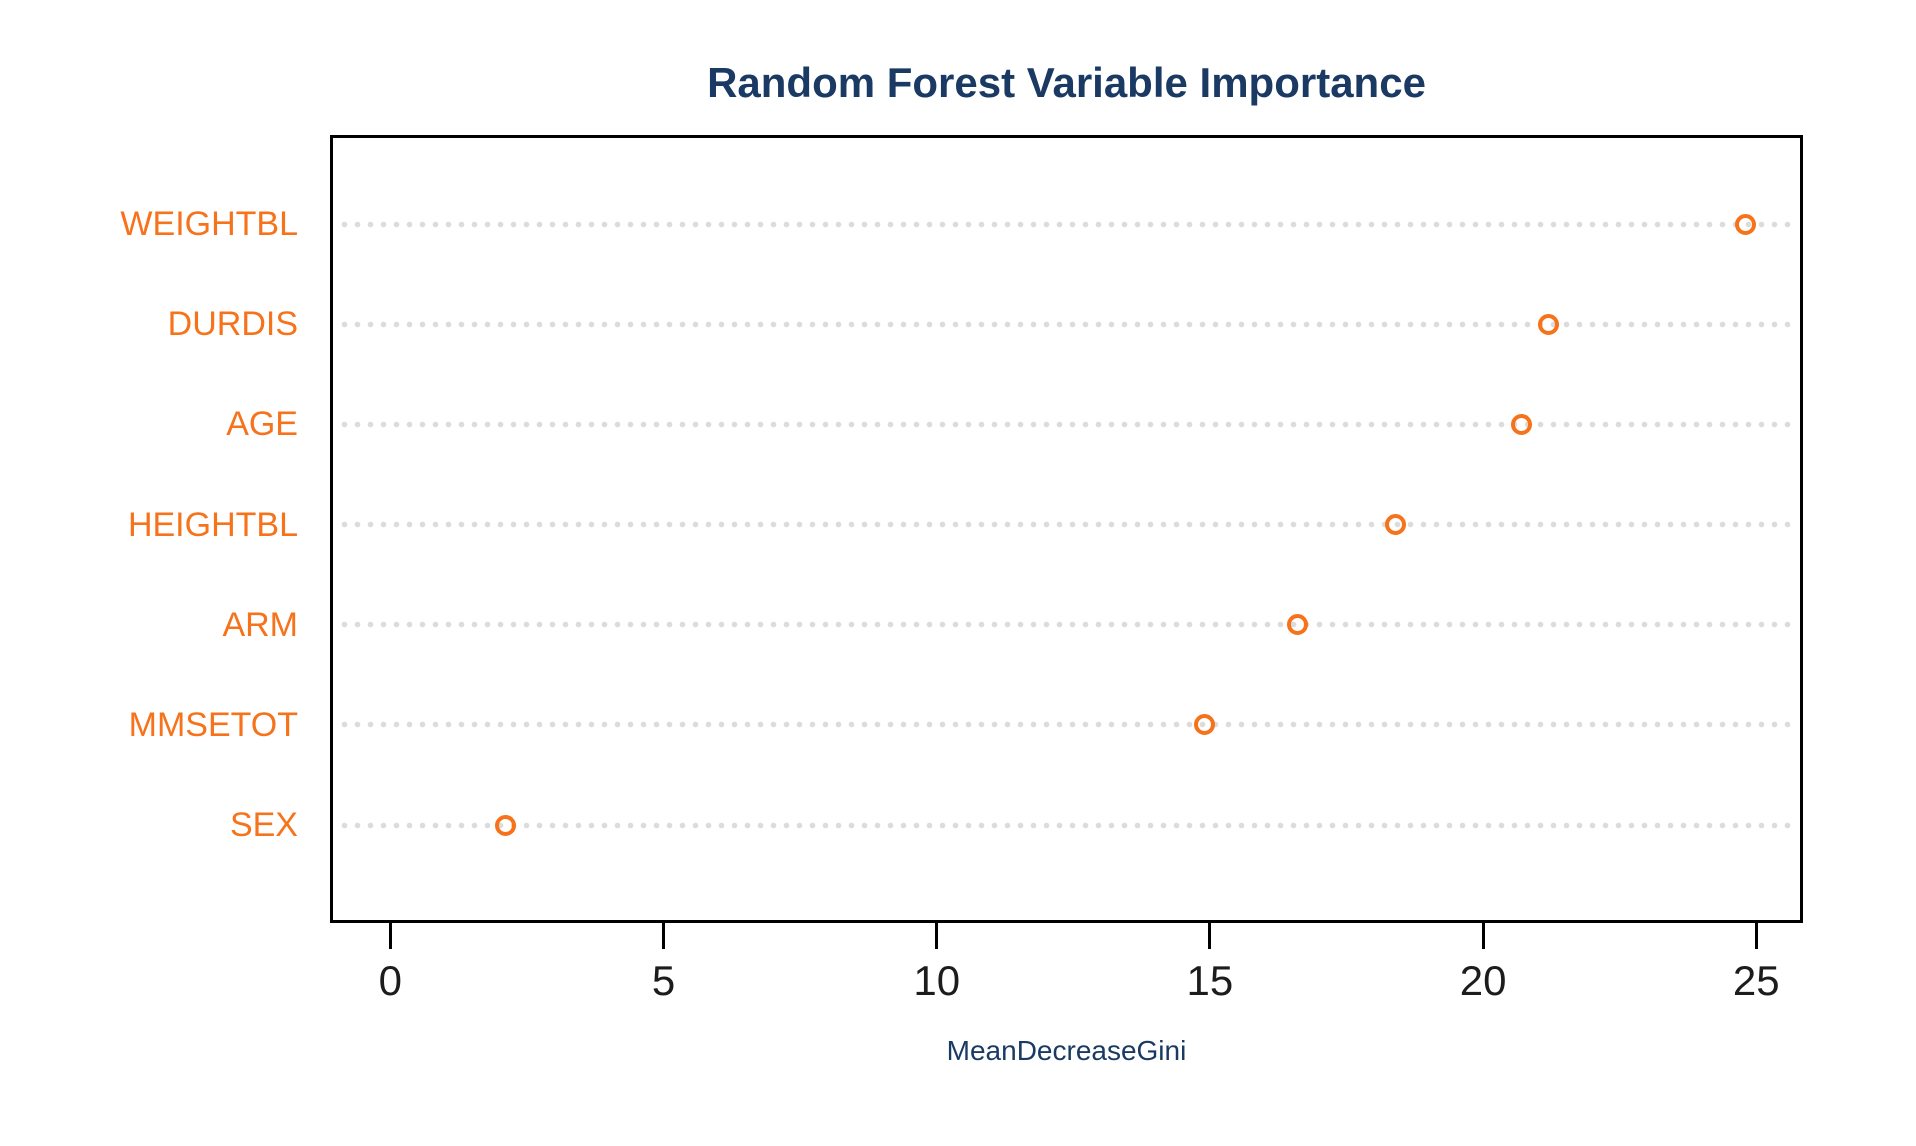  Describe the element at coordinates (209, 224) in the screenshot. I see `category-label: WEIGHTBL` at that location.